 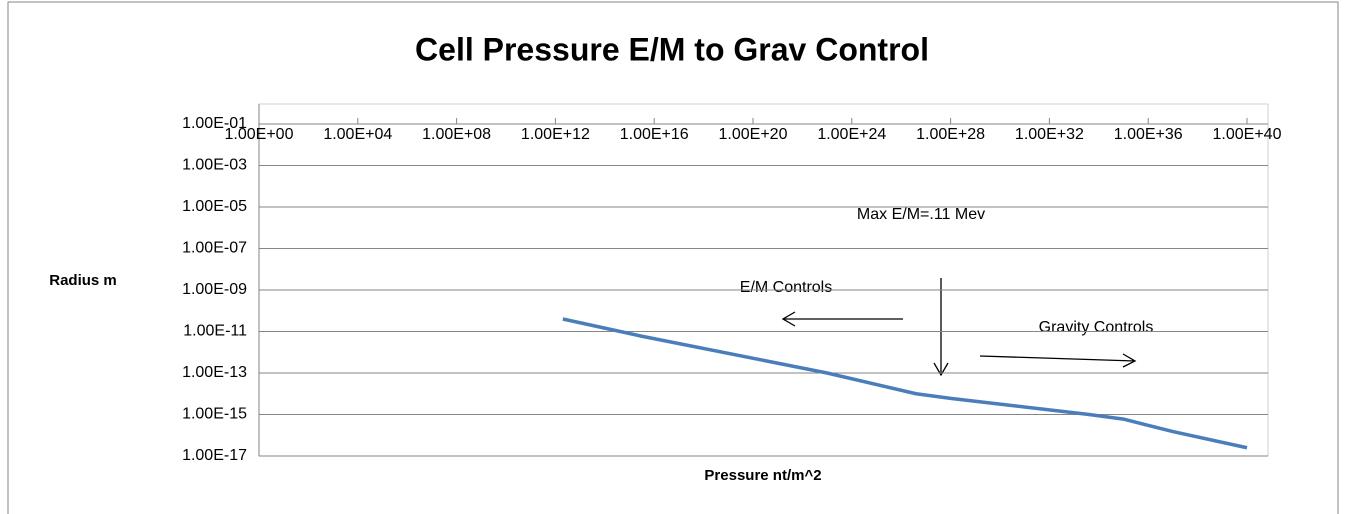 I want to click on x-tick-label: 1.00E+16, so click(x=654, y=134).